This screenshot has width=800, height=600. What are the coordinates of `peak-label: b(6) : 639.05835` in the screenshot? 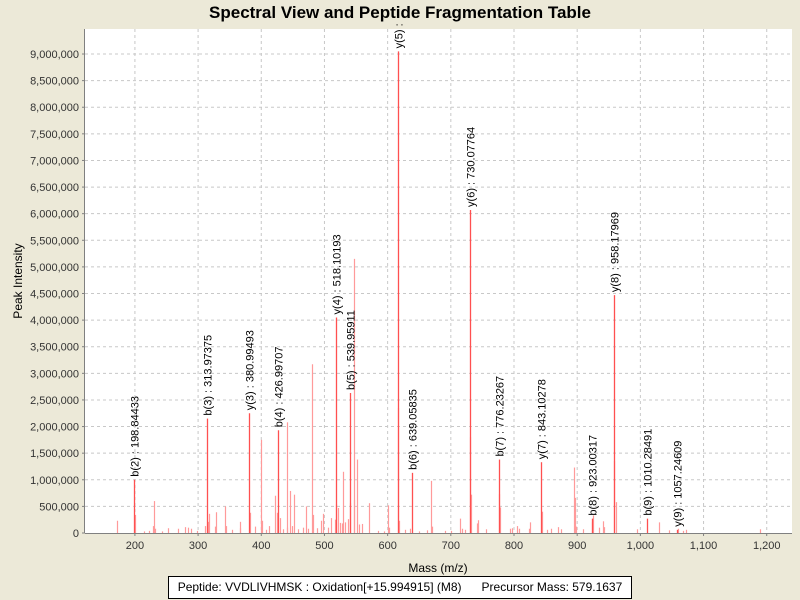 It's located at (414, 429).